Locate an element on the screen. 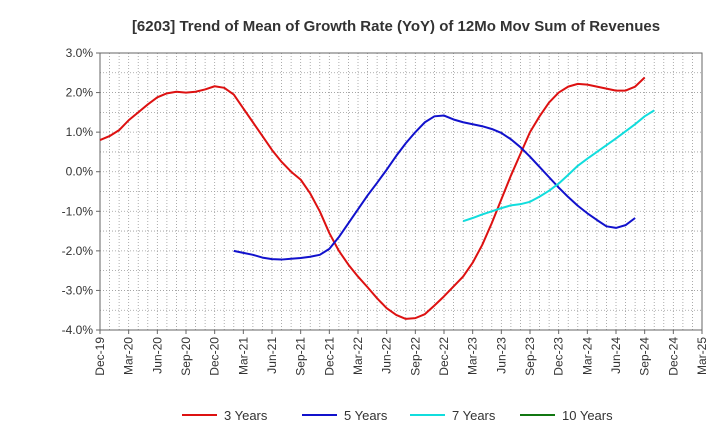 The height and width of the screenshot is (440, 720). legend-label: 7 Years is located at coordinates (474, 415).